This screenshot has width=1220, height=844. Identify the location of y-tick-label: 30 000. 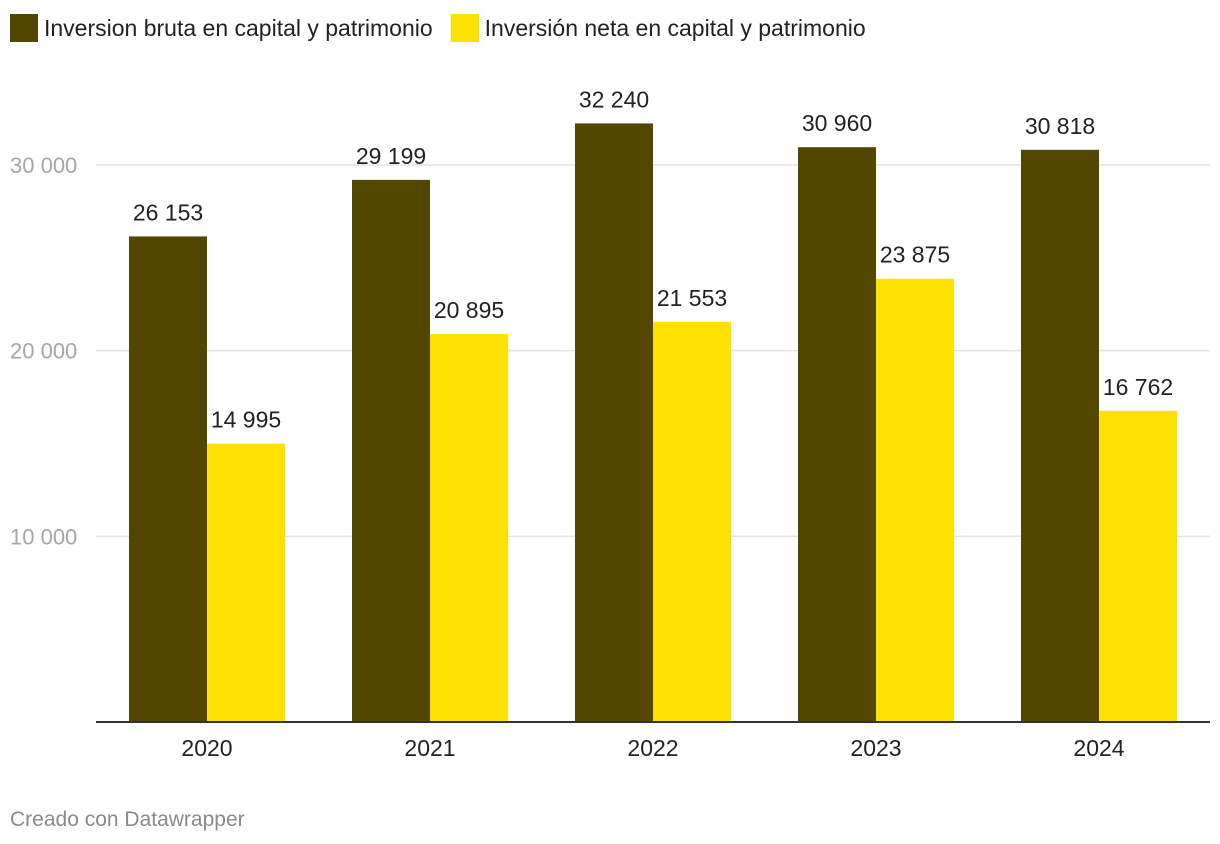
(43, 165).